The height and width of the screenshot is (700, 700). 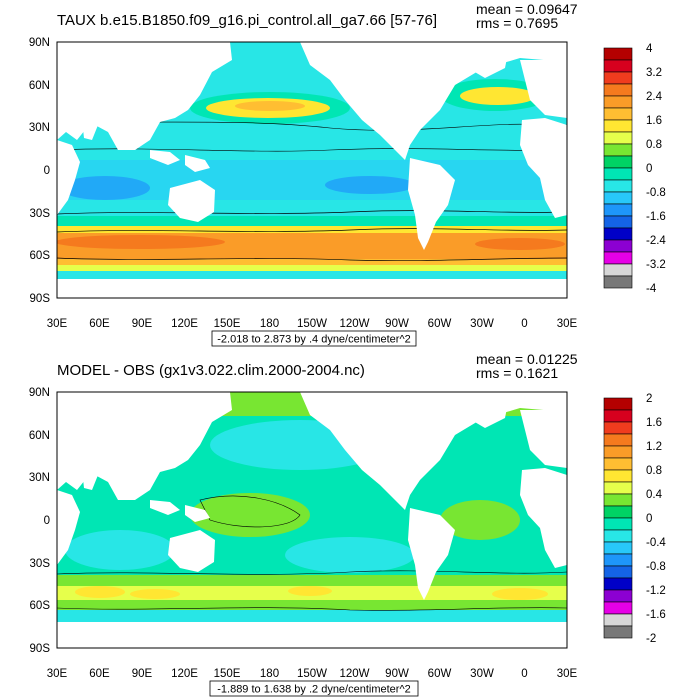 What do you see at coordinates (656, 217) in the screenshot?
I see `colorbar-label: -1.6` at bounding box center [656, 217].